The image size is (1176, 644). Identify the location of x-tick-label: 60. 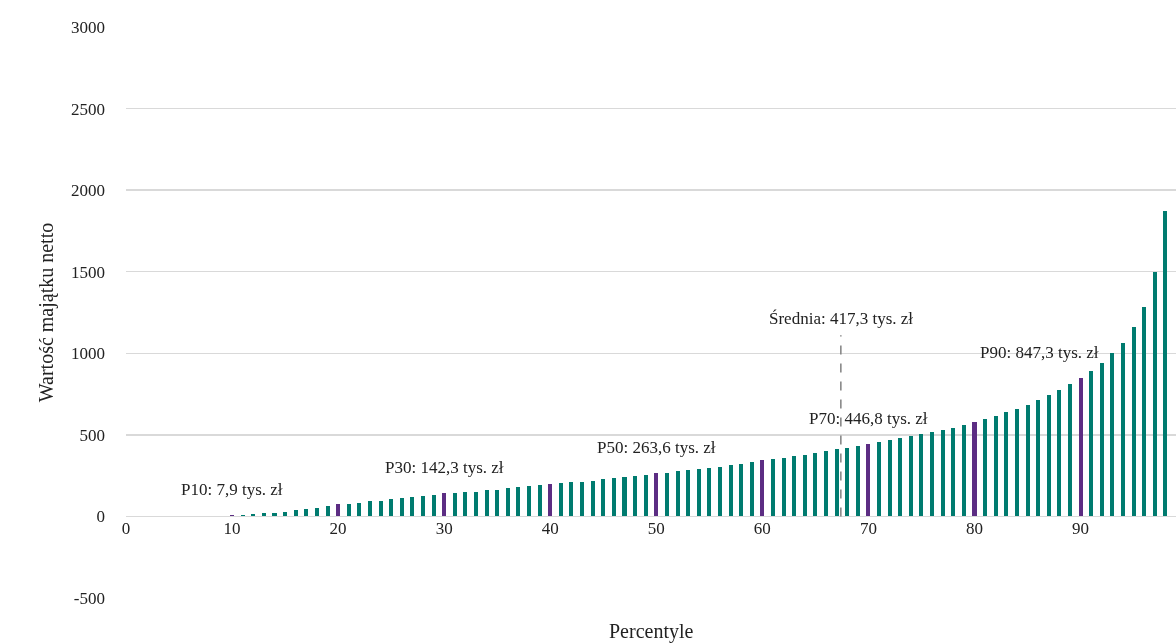
(762, 529).